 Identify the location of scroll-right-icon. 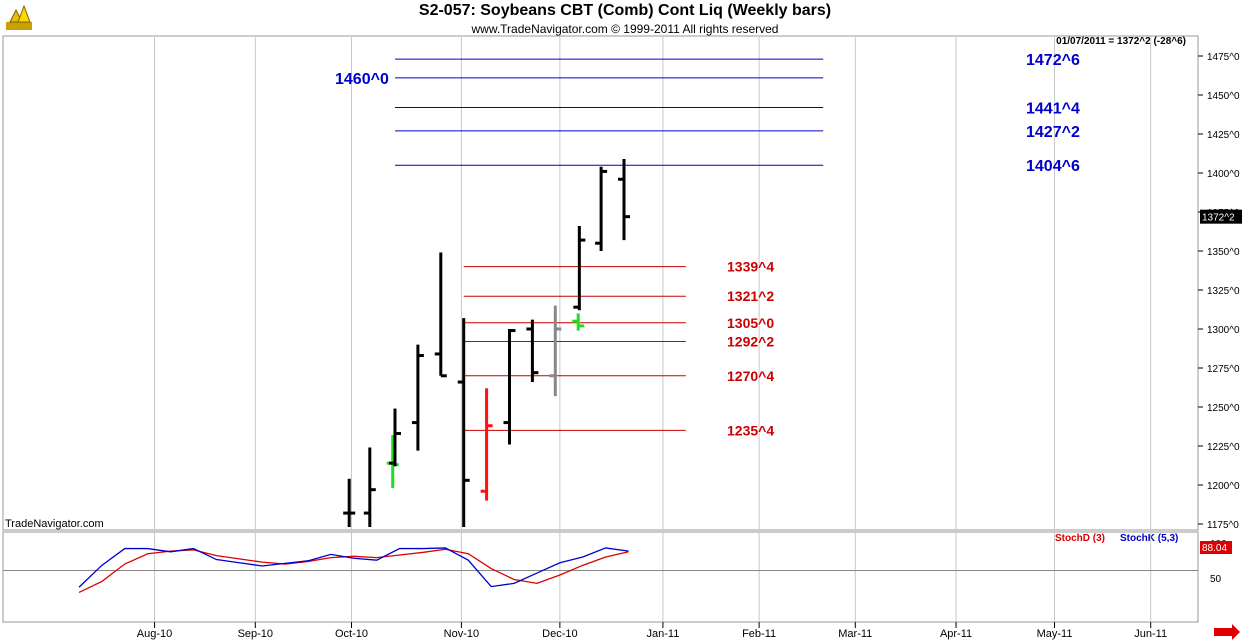
(1227, 632).